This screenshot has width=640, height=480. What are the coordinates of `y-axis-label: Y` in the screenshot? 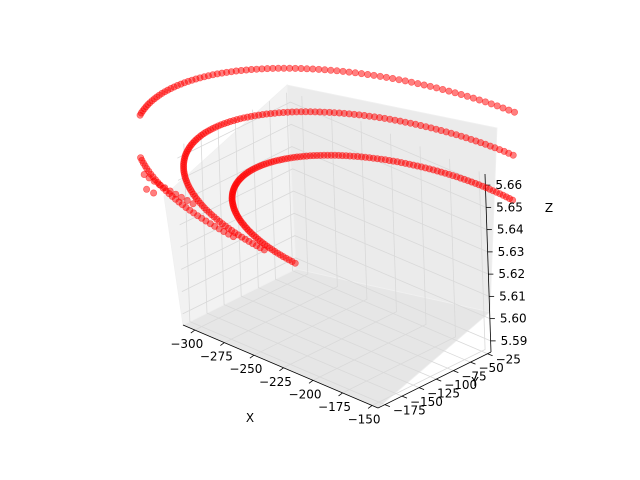 It's located at (474, 382).